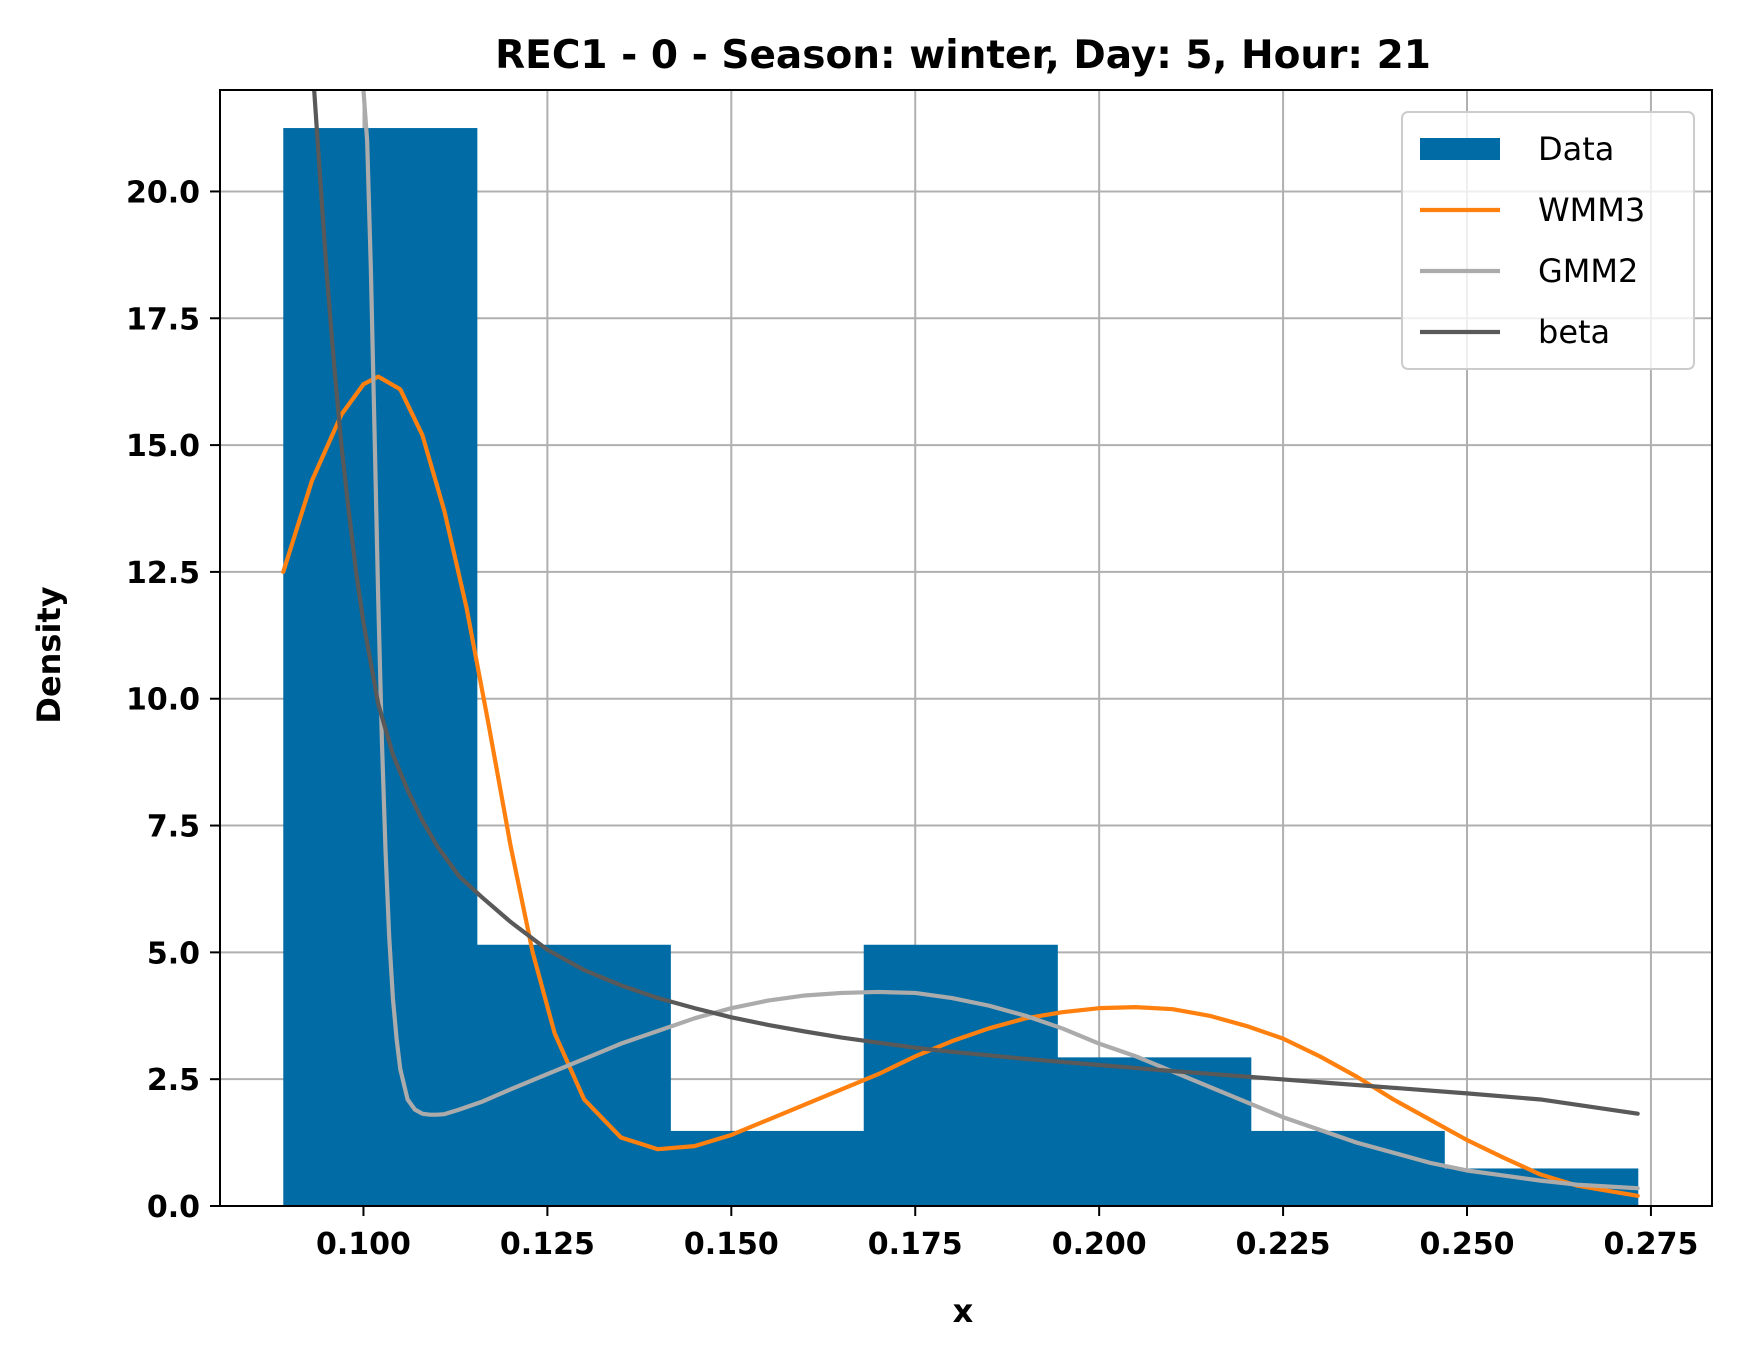 The height and width of the screenshot is (1357, 1749). What do you see at coordinates (173, 827) in the screenshot?
I see `y-tick-label-3: 7.5` at bounding box center [173, 827].